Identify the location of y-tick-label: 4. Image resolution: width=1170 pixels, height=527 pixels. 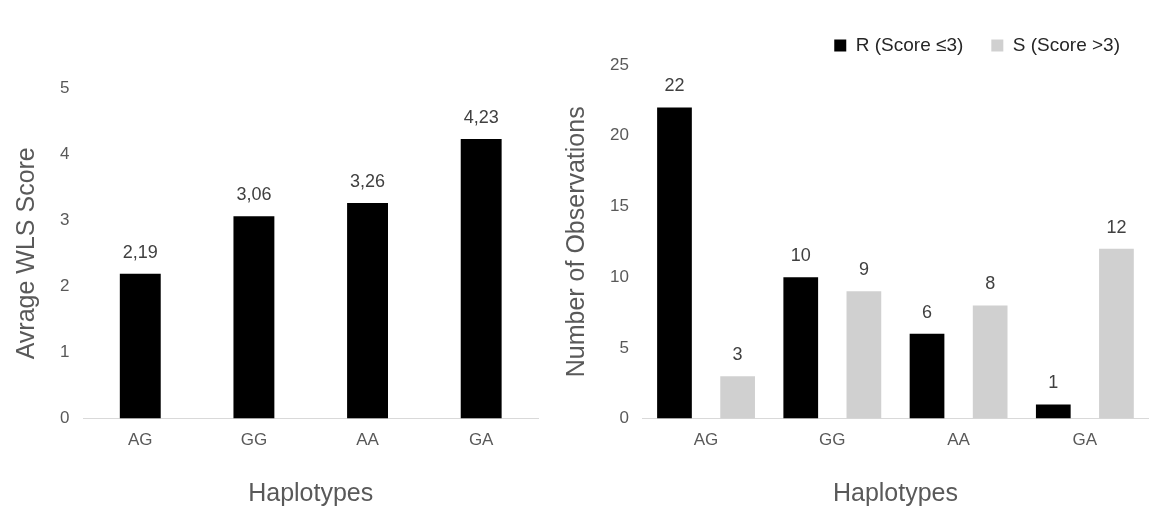
(64, 153).